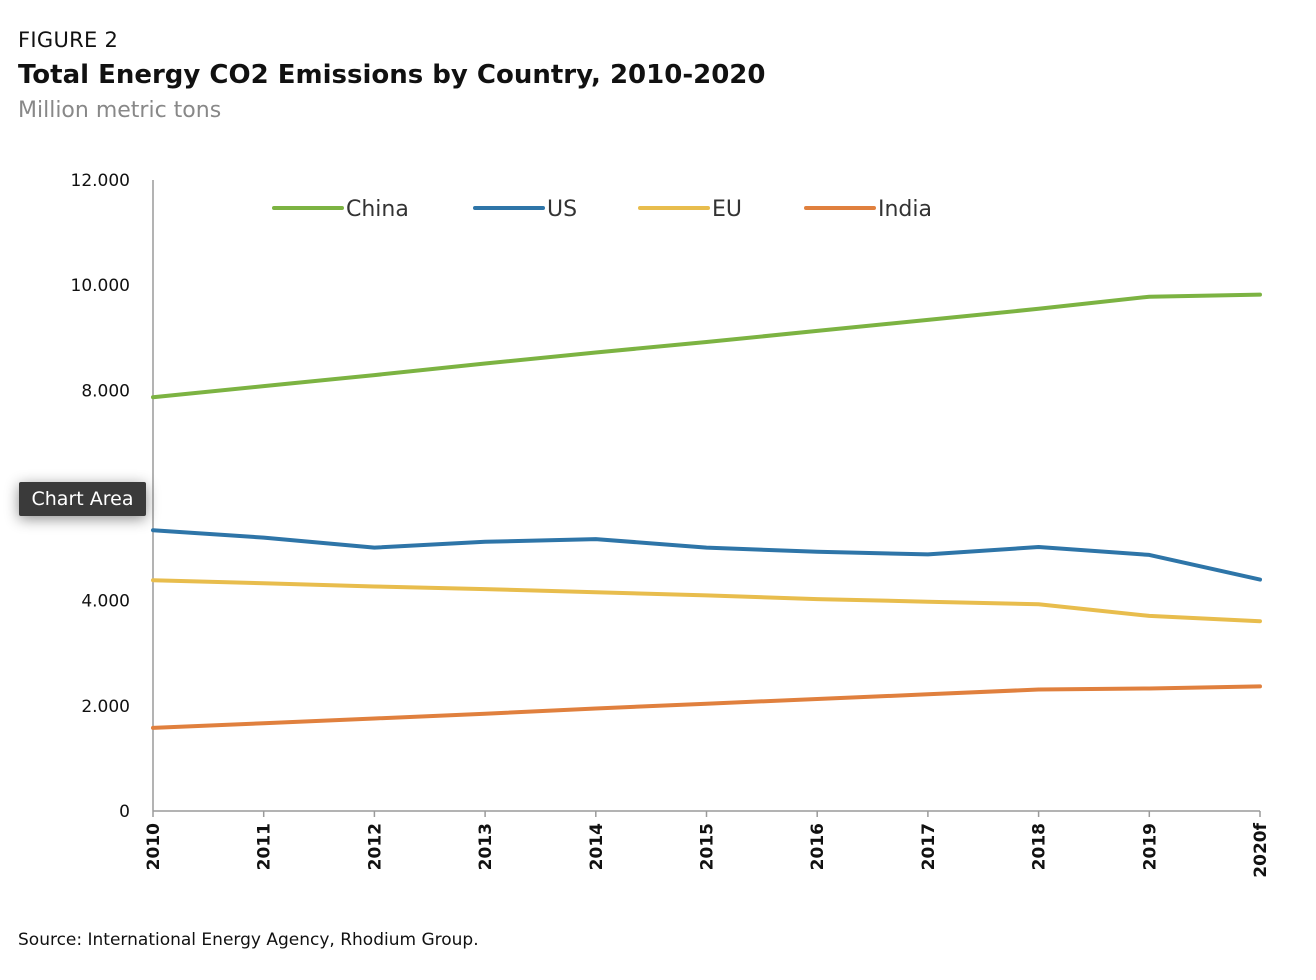 This screenshot has height=980, width=1316. What do you see at coordinates (929, 846) in the screenshot?
I see `x-tick-label: 2017` at bounding box center [929, 846].